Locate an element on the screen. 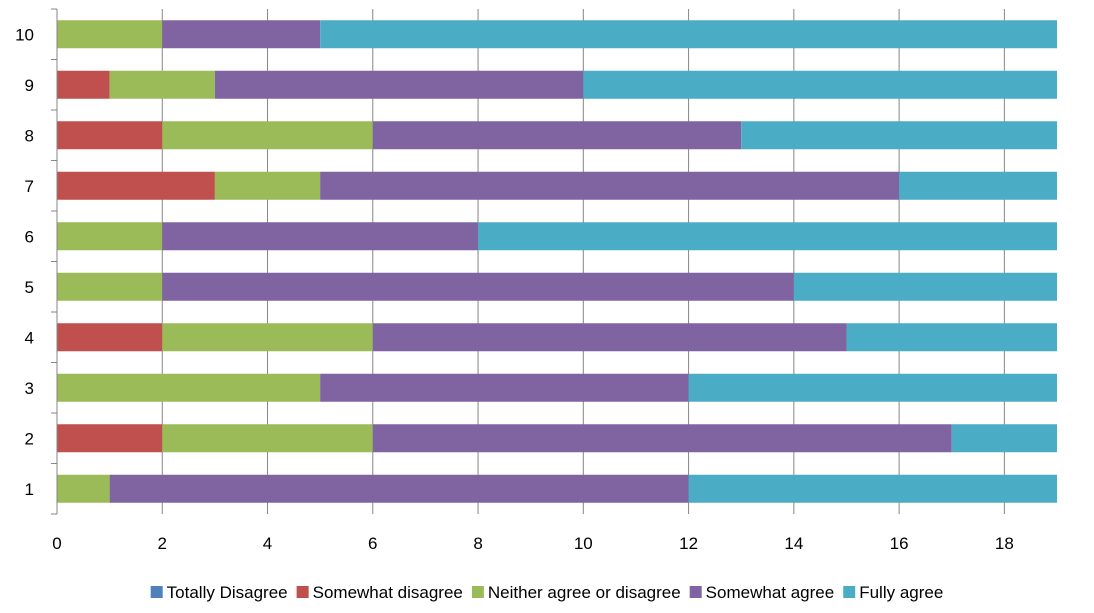 The image size is (1094, 613). y-tick-label: 4 is located at coordinates (29, 337).